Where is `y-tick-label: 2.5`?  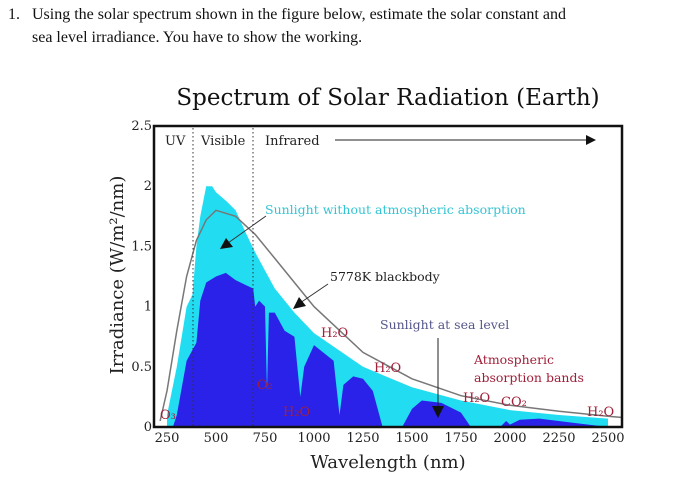 y-tick-label: 2.5 is located at coordinates (141, 126).